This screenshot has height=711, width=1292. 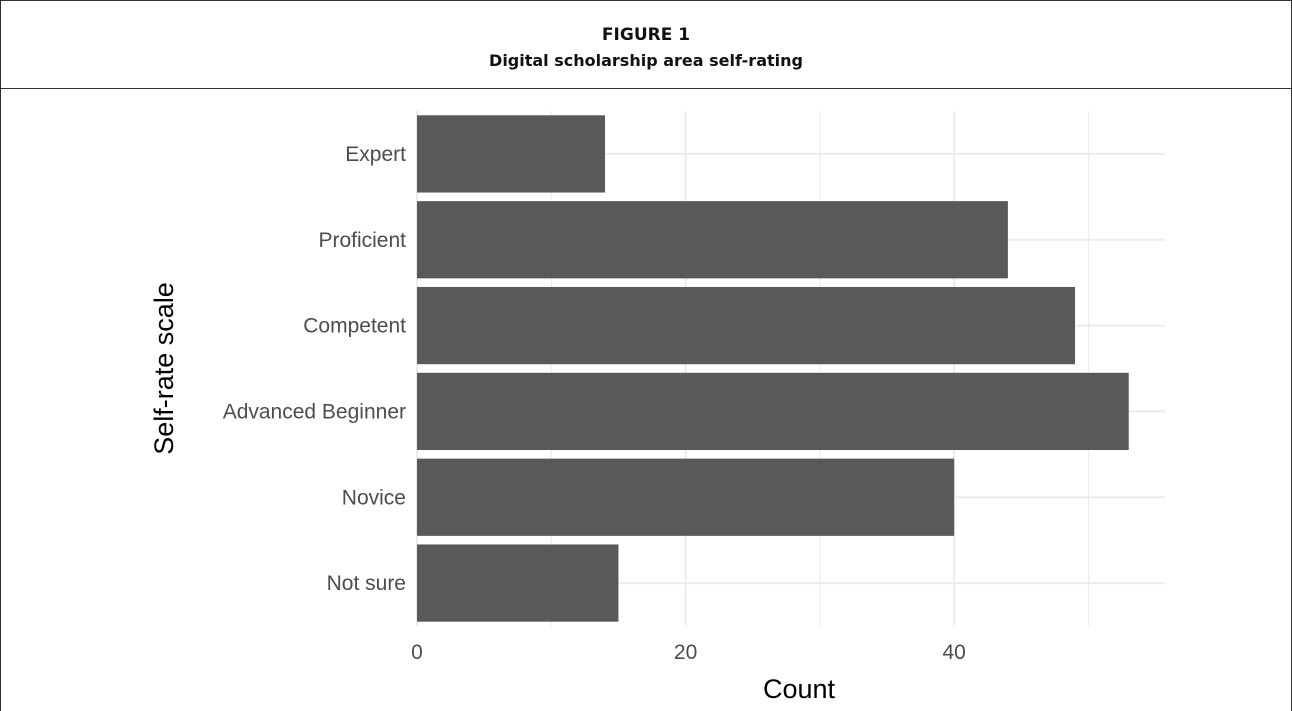 I want to click on y-tick-label: Novice, so click(x=374, y=497).